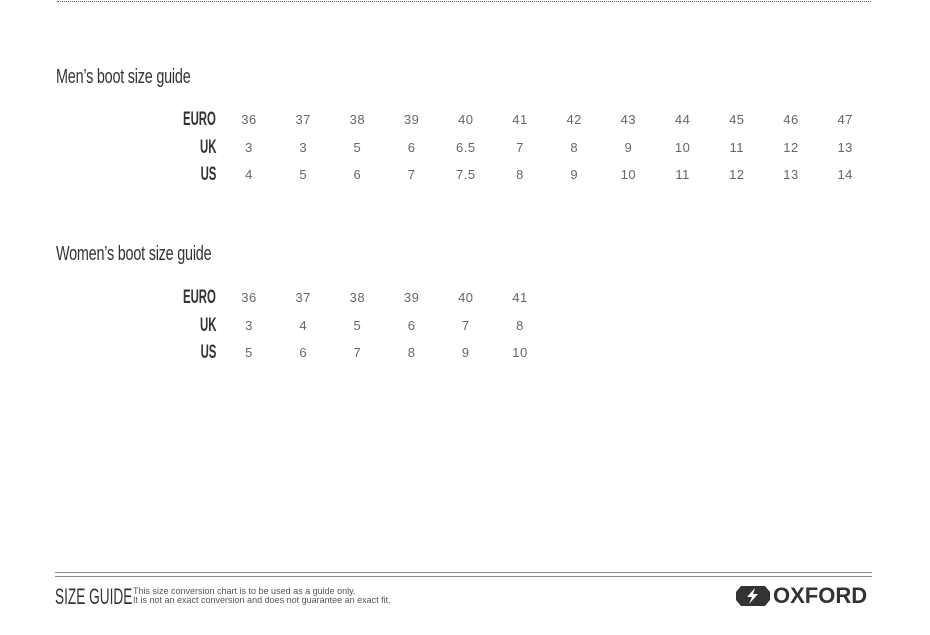 This screenshot has height=635, width=930. I want to click on size-cell: 42, so click(574, 119).